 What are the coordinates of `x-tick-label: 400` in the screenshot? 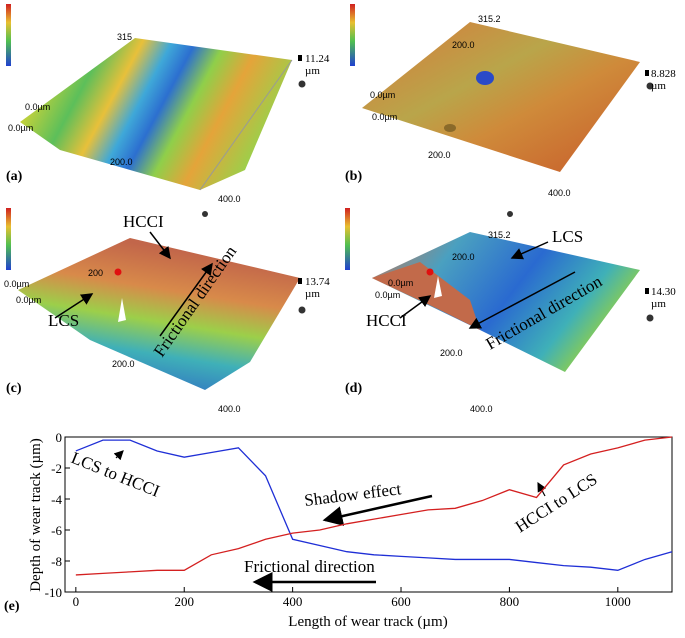 It's located at (293, 601).